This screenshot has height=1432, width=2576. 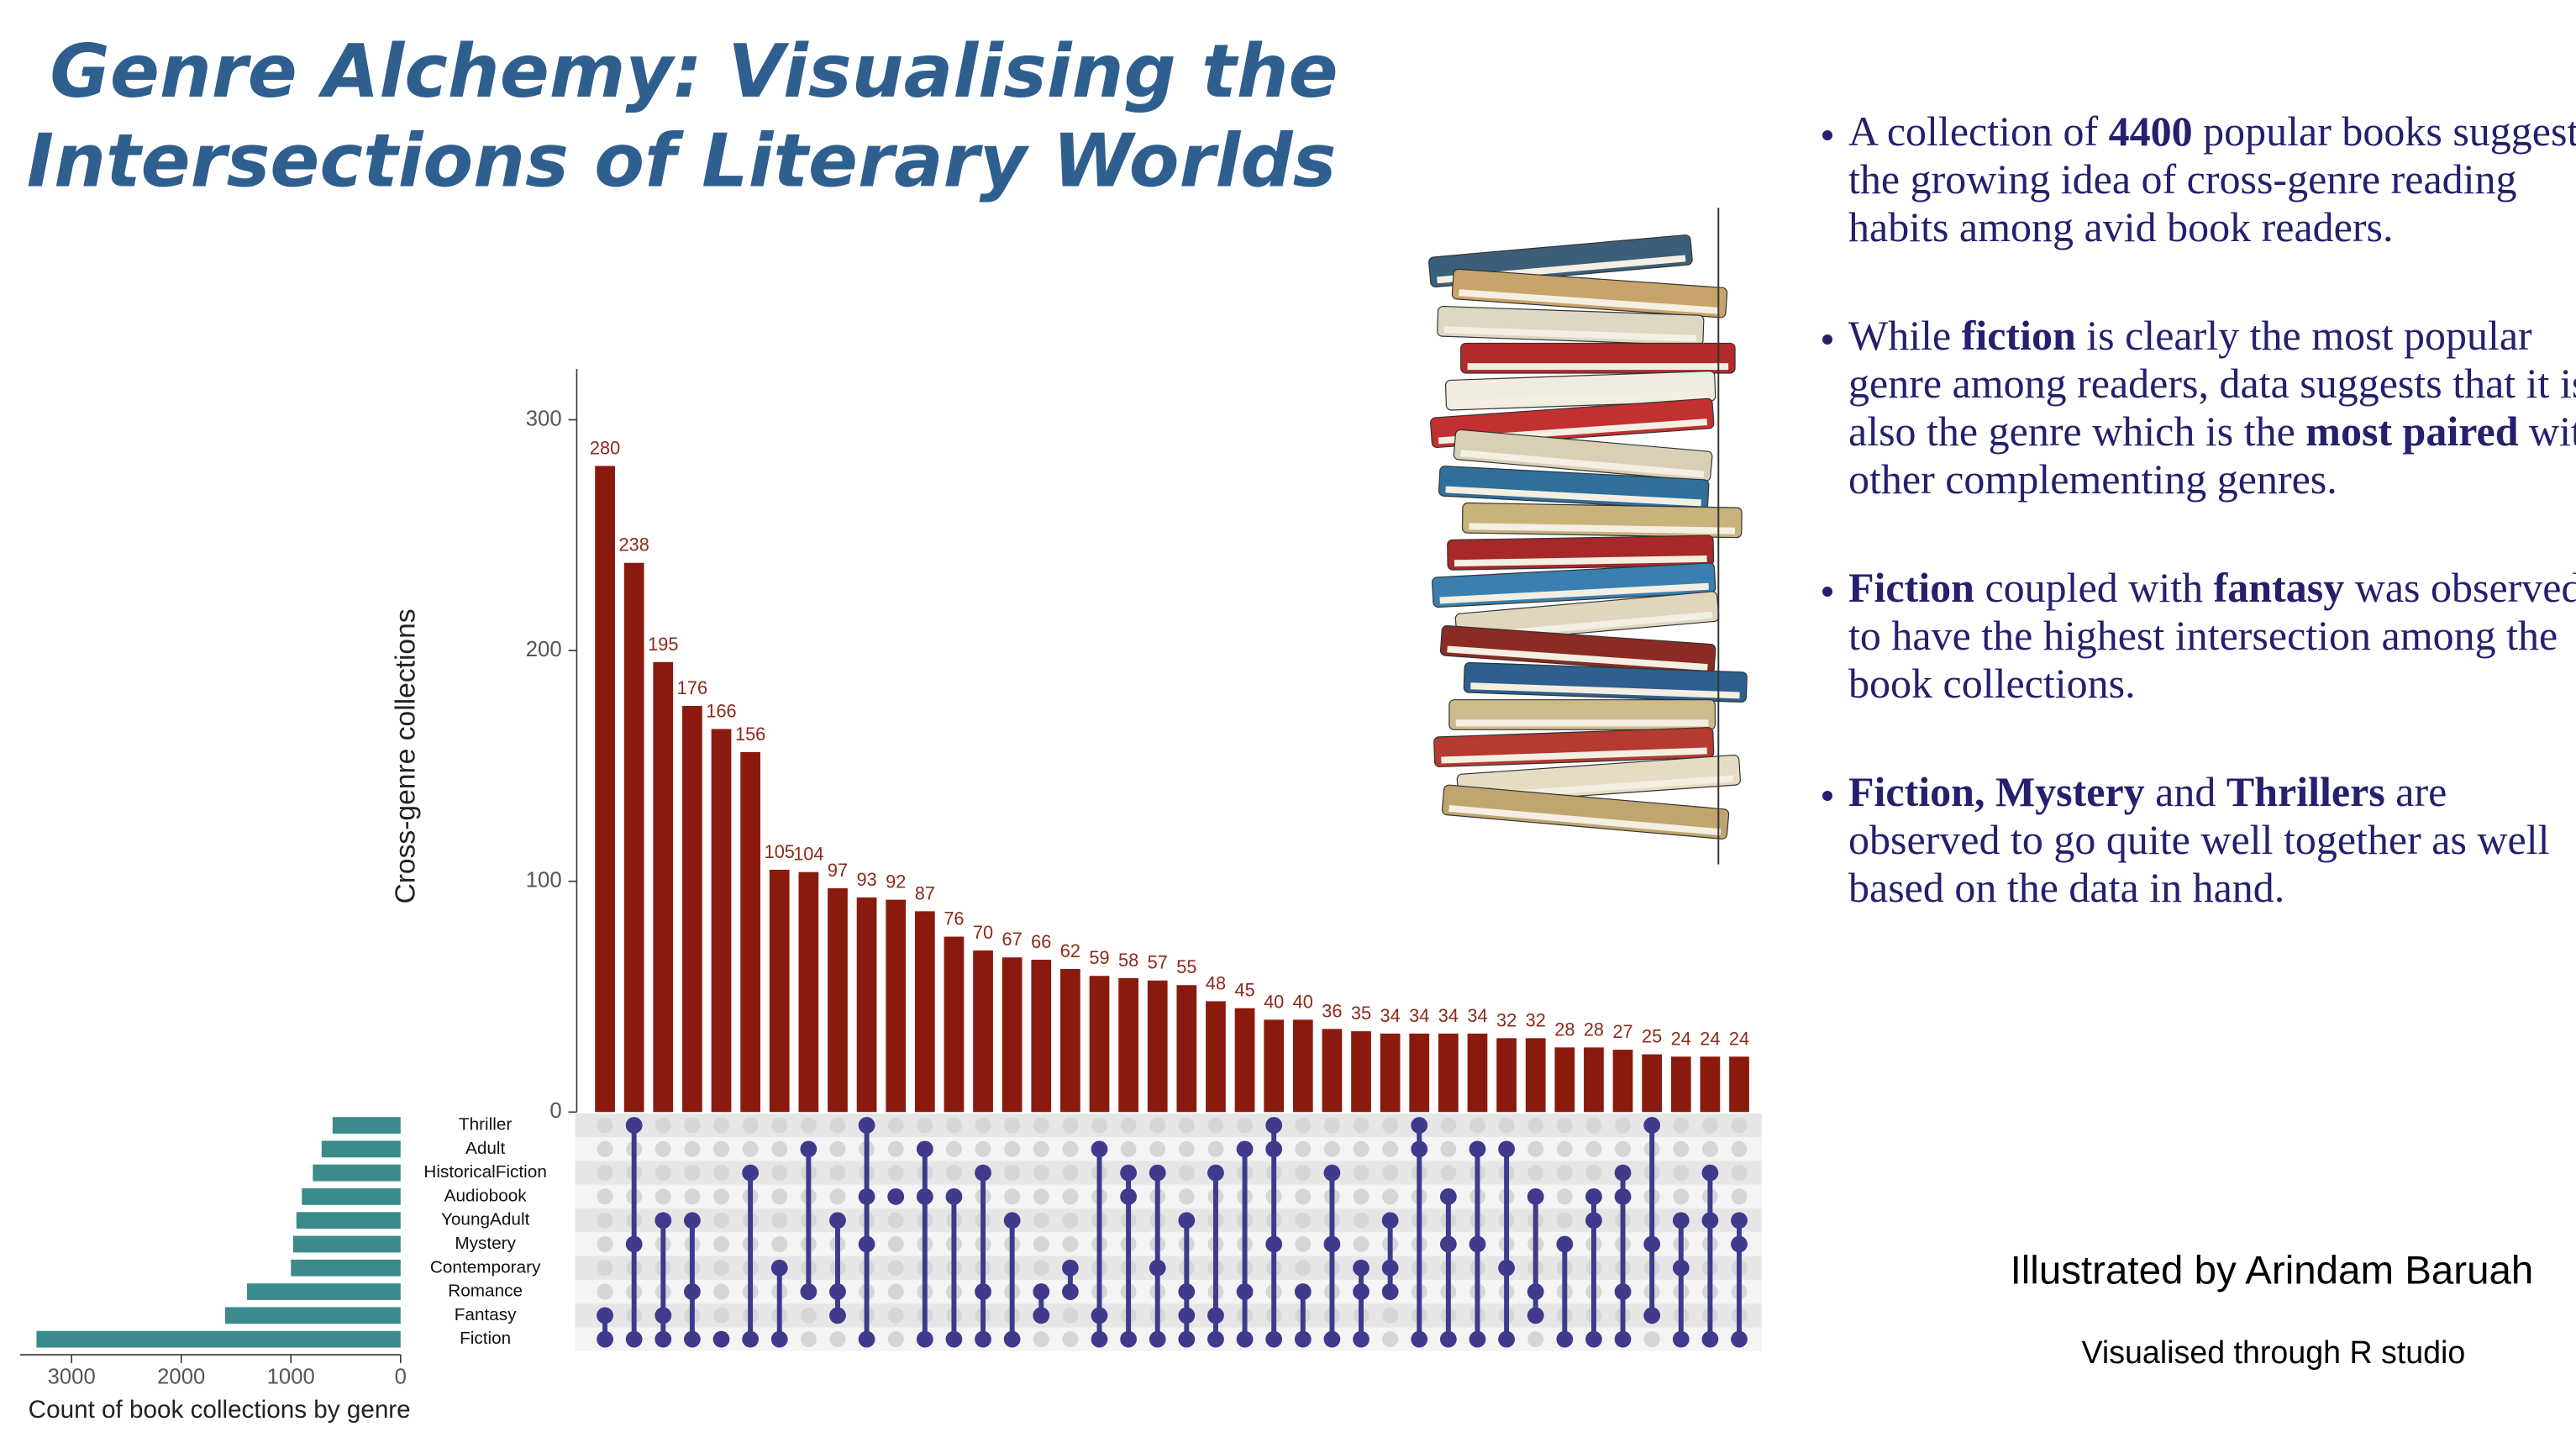 I want to click on value-label: 93, so click(x=866, y=879).